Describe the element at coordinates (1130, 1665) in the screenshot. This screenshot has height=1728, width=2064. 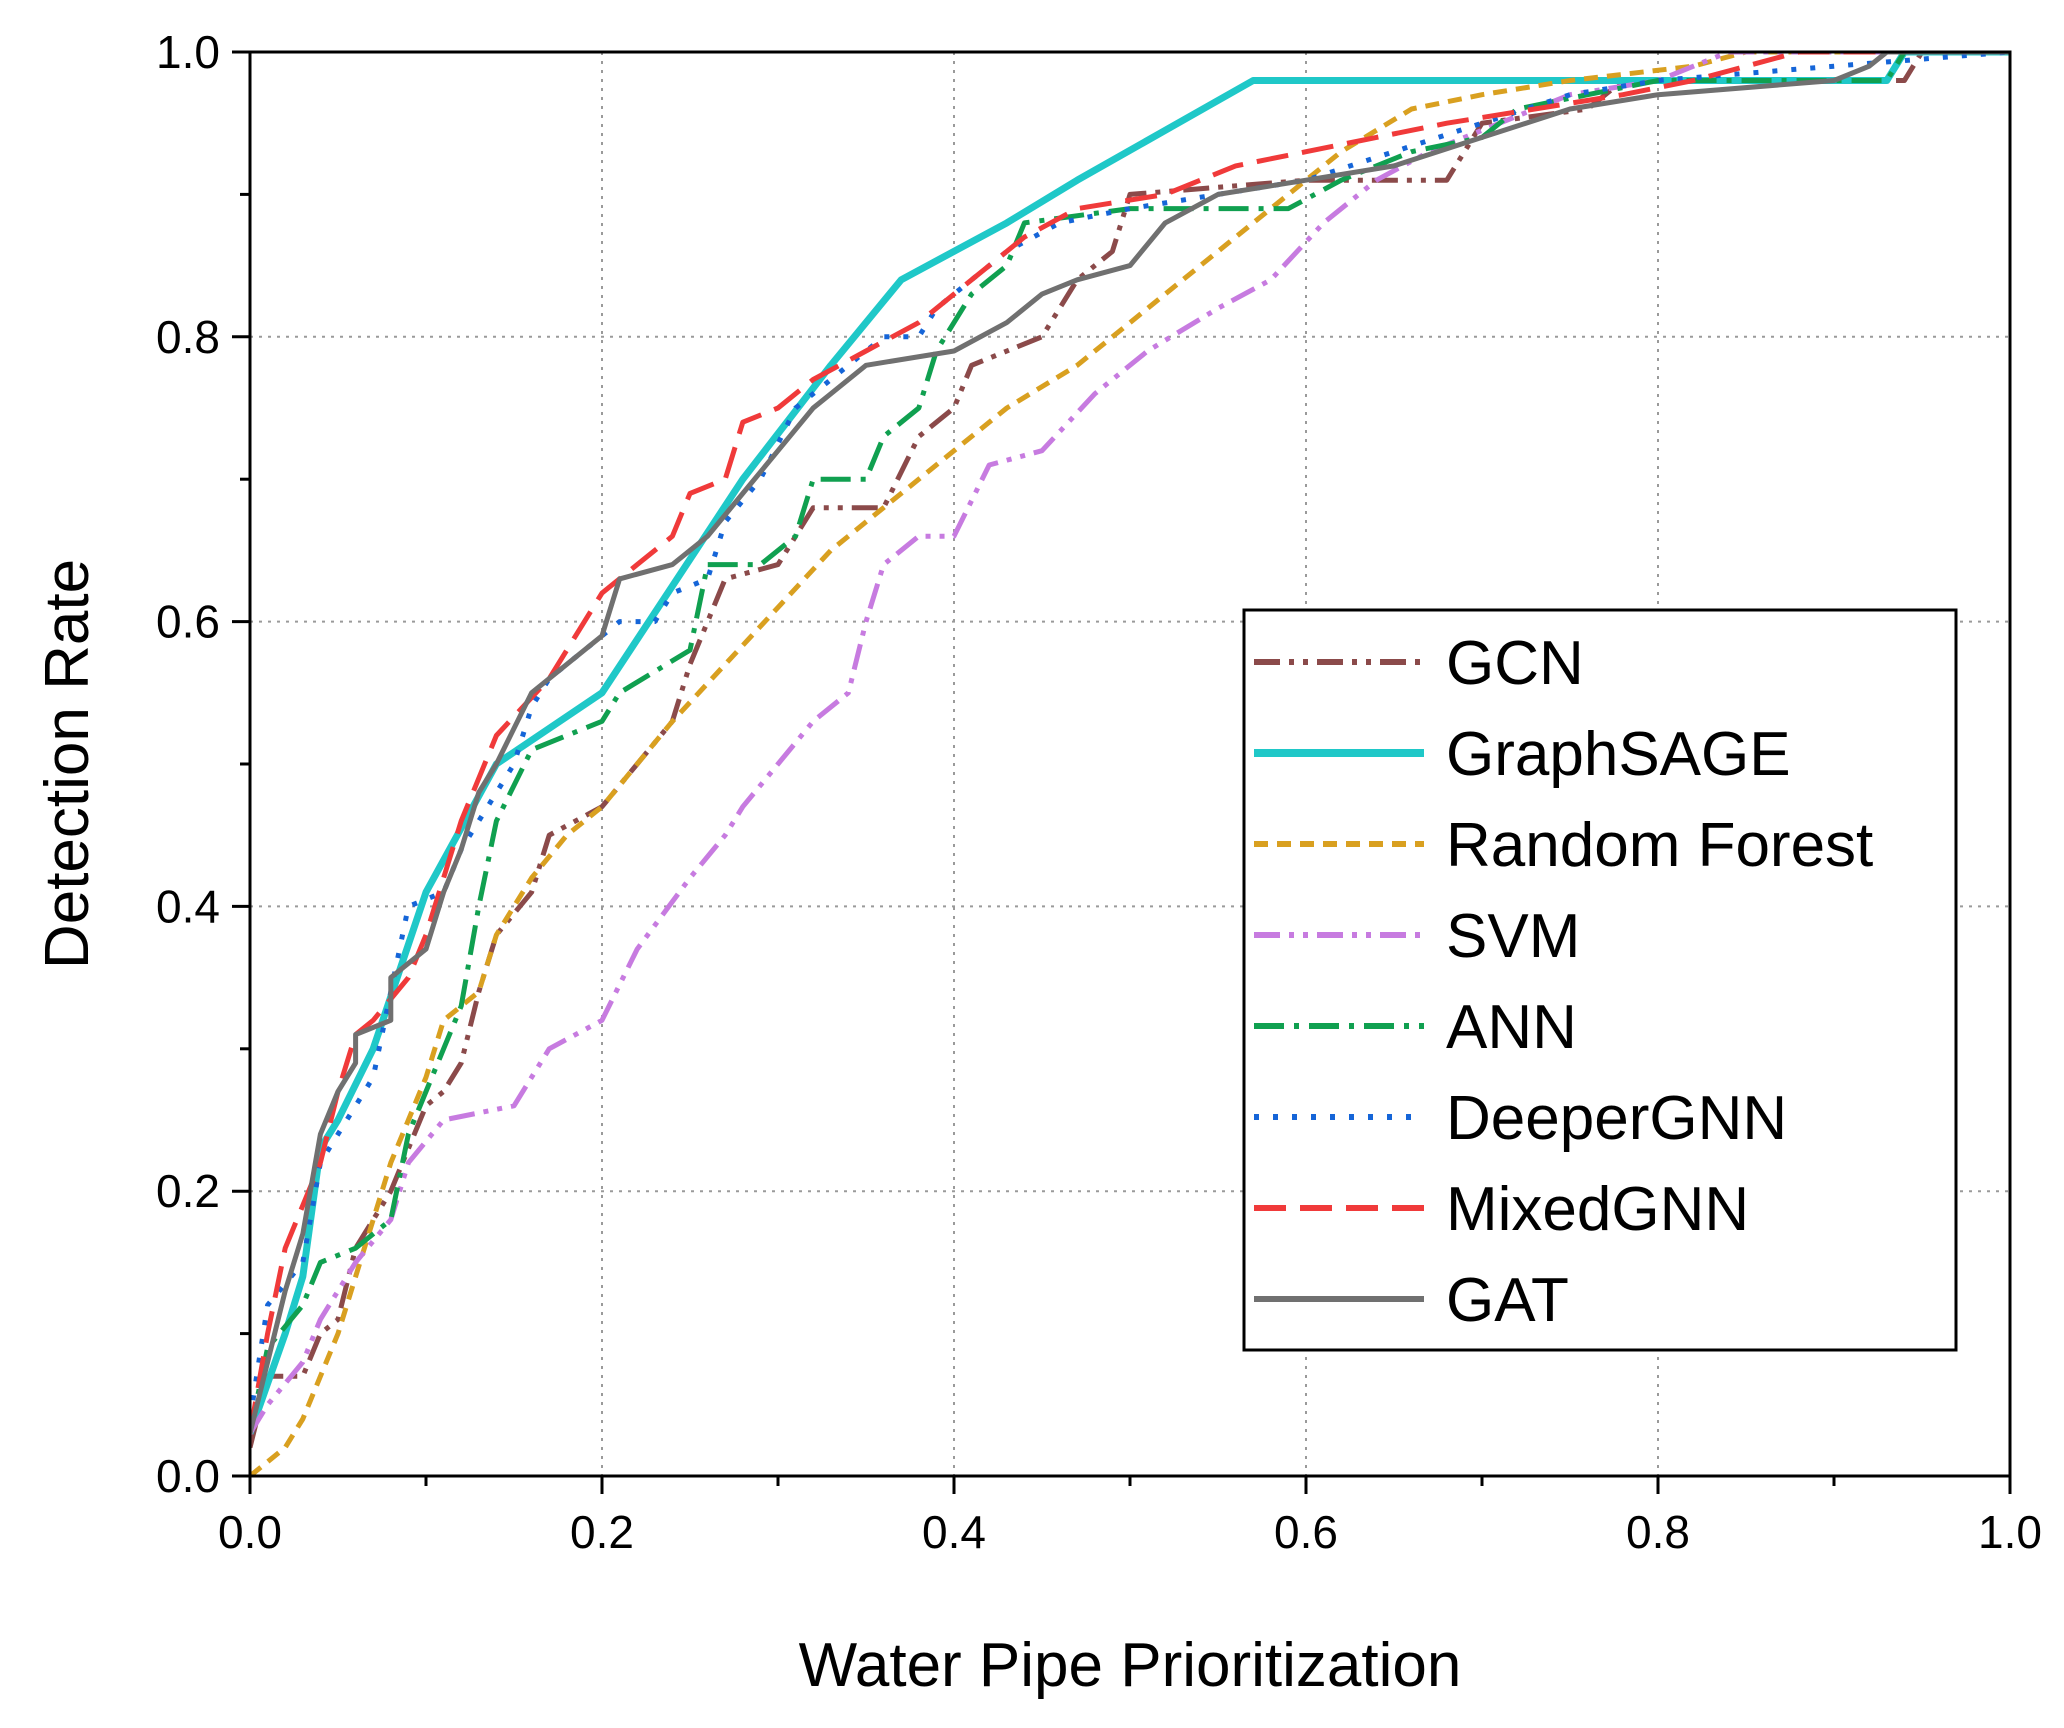
I see `x-axis-title: Water Pipe Prioritization` at that location.